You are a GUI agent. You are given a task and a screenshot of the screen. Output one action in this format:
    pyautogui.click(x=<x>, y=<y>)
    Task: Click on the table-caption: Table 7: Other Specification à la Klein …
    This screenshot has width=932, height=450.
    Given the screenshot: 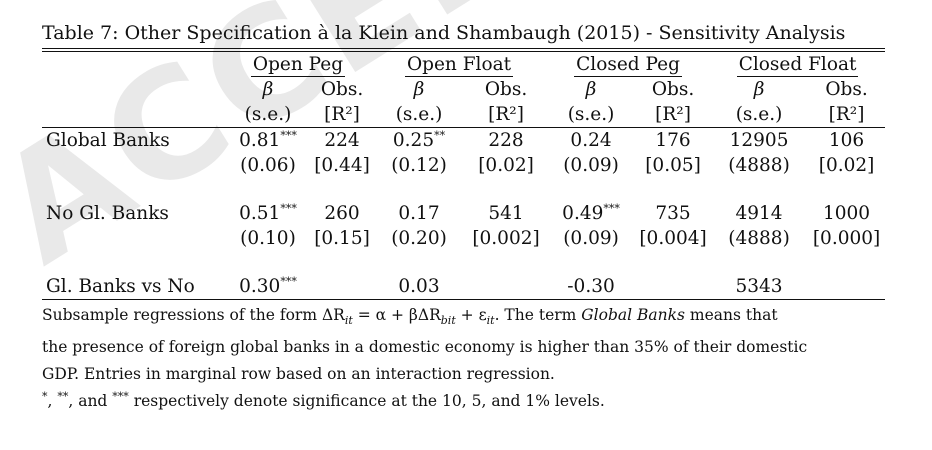 What is the action you would take?
    pyautogui.click(x=444, y=33)
    